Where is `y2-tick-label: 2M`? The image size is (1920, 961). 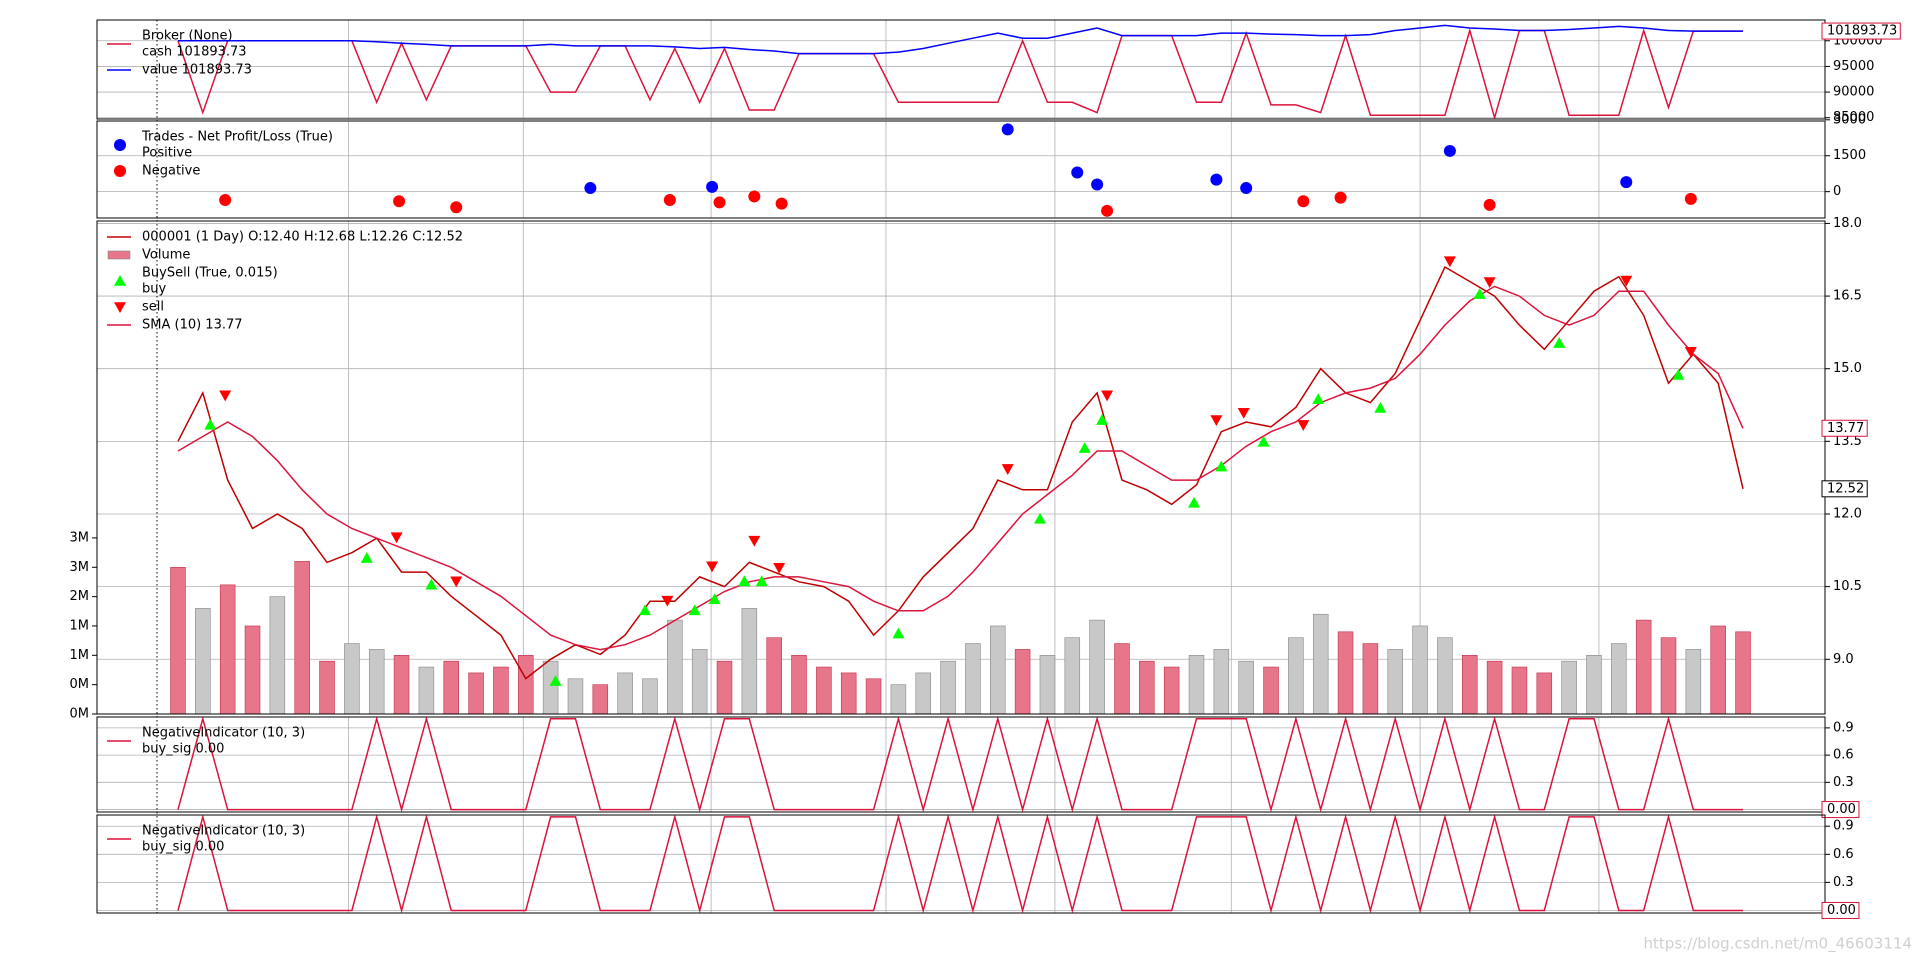 y2-tick-label: 2M is located at coordinates (80, 596).